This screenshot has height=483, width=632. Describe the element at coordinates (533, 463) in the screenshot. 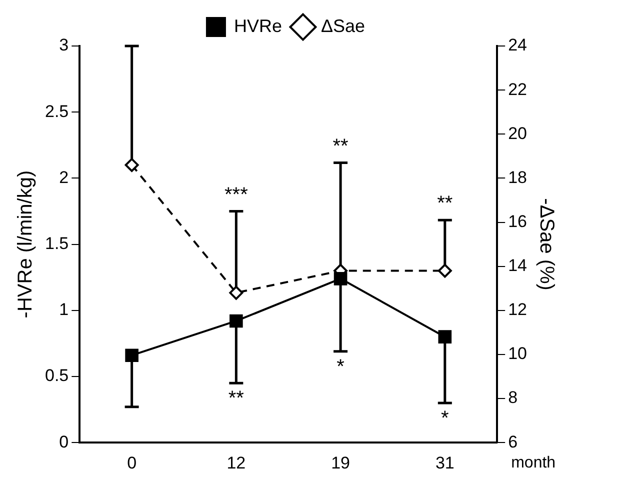

I see `x-axis-title: month` at that location.